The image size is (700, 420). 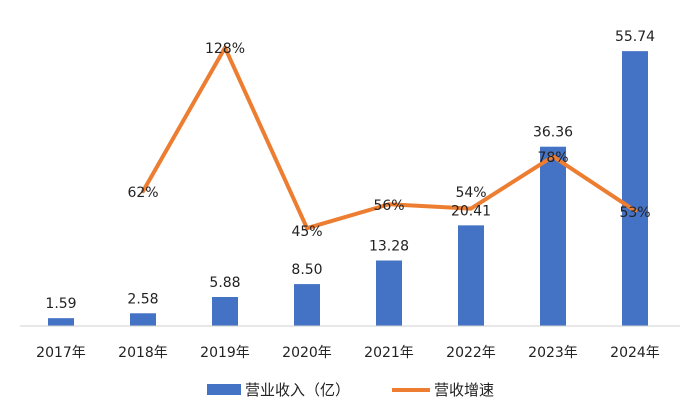 I want to click on bar-label-2017年: 1.59, so click(x=60, y=304).